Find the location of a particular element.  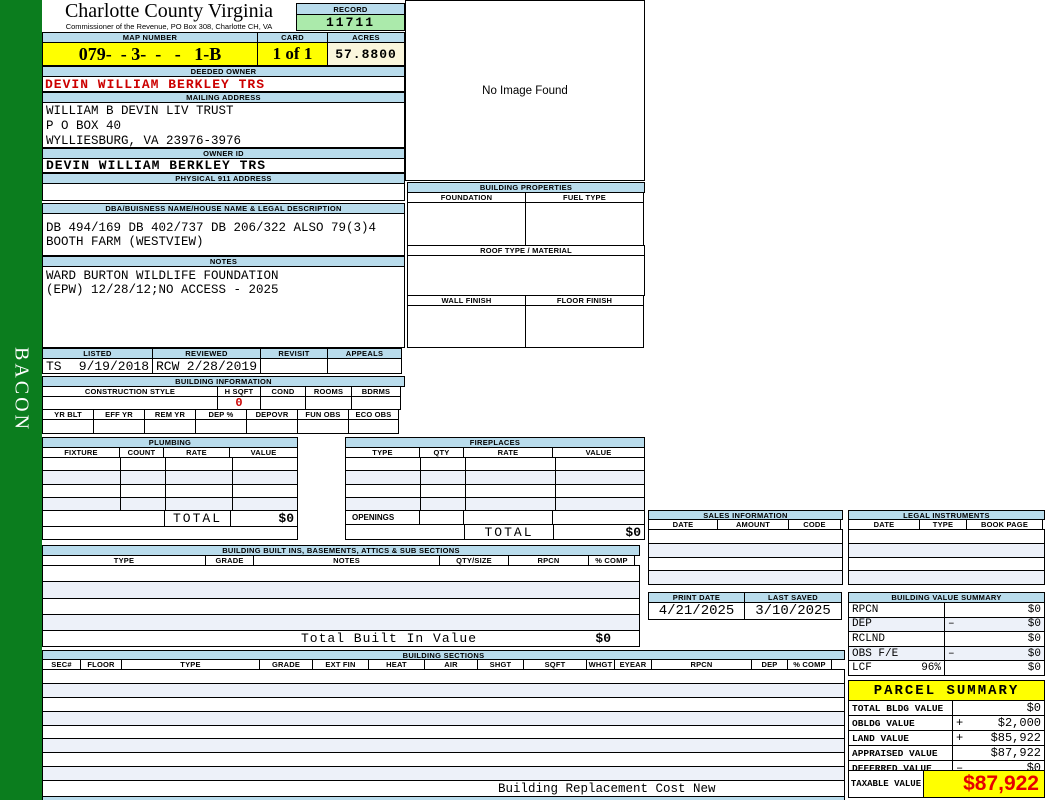

deeded-owner-value: DEVIN WILLIAM BERKLEY TRS is located at coordinates (223, 84).